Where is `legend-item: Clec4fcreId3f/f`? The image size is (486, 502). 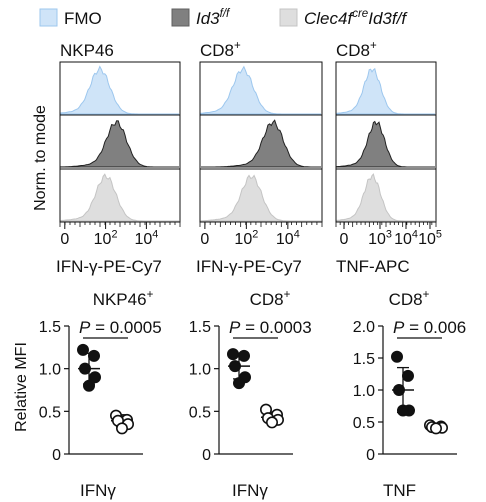
legend-item: Clec4fcreId3f/f is located at coordinates (343, 18).